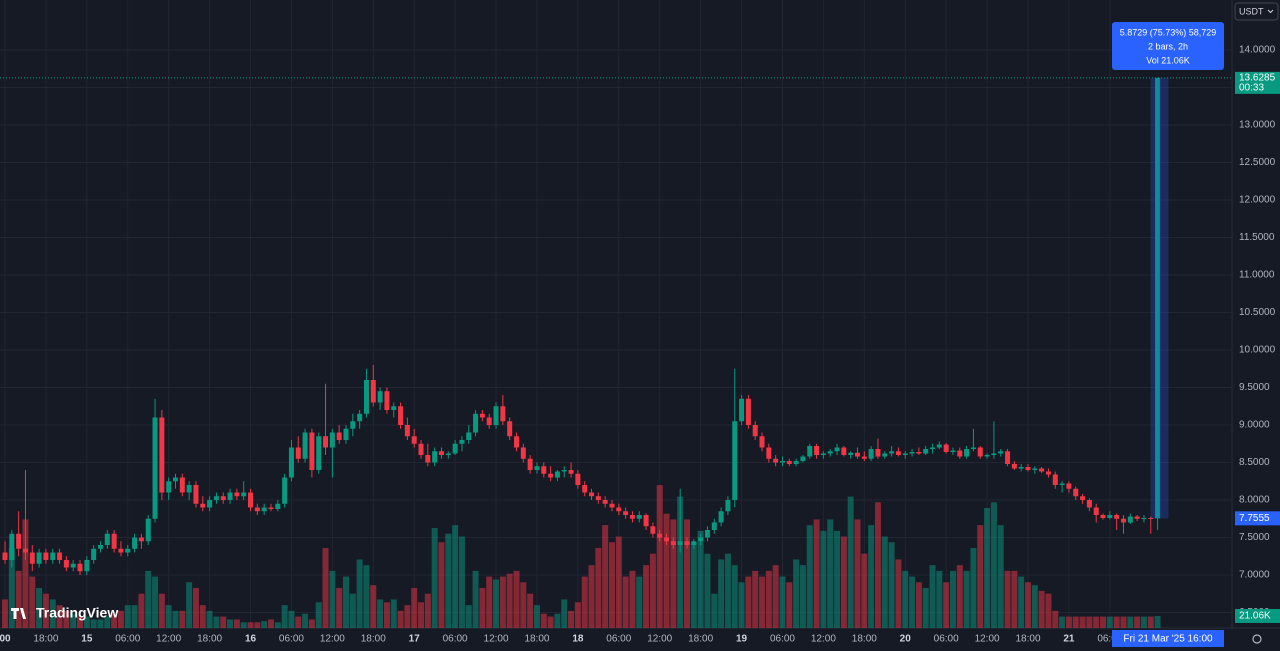 The height and width of the screenshot is (651, 1280). Describe the element at coordinates (251, 639) in the screenshot. I see `x-tick-label: 16` at that location.